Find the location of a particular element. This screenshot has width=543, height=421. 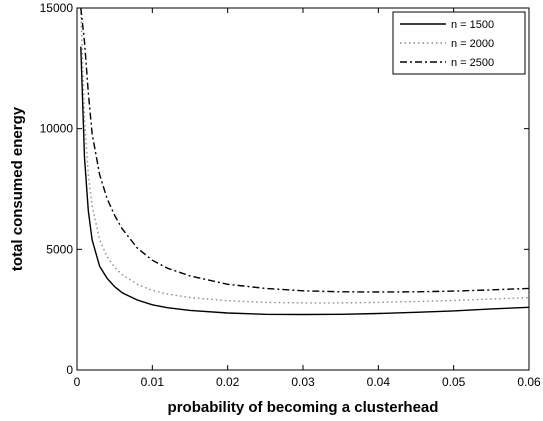

x-tick-label: 0 is located at coordinates (77, 382).